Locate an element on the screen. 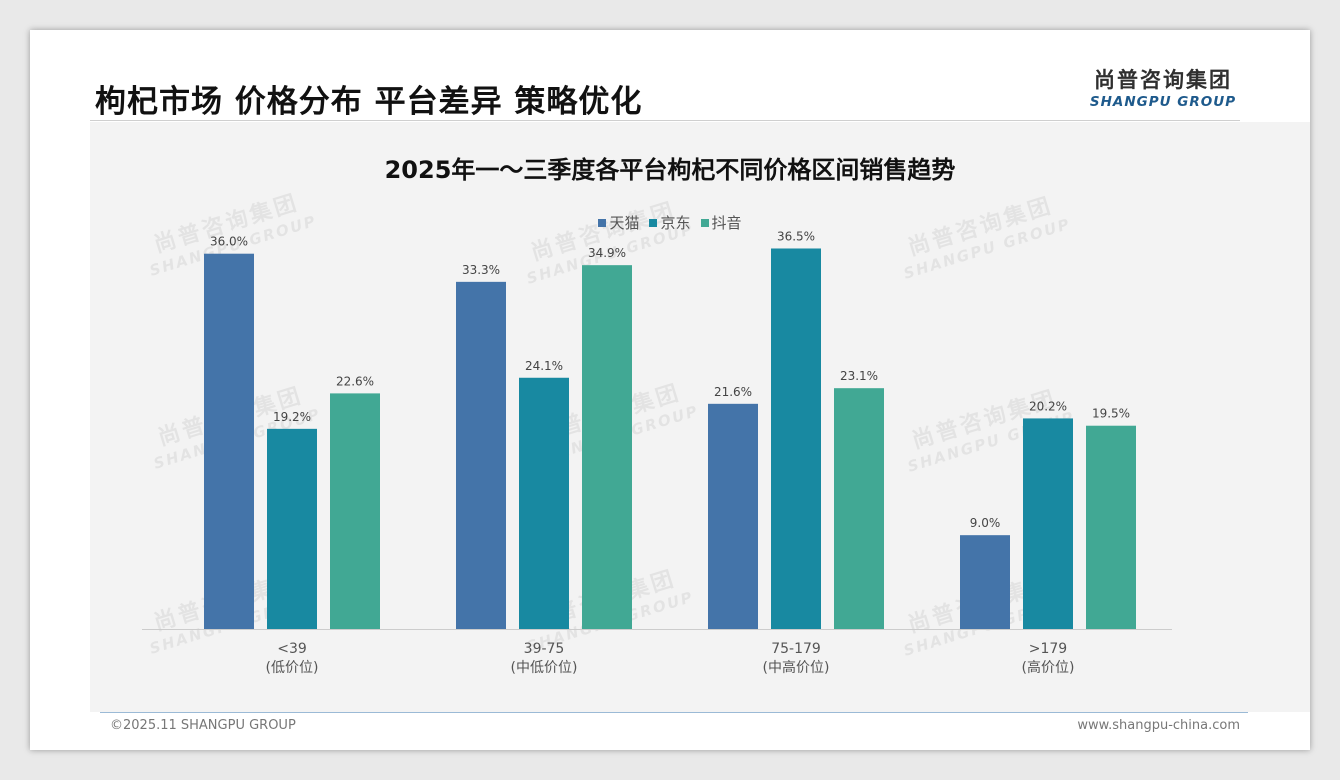 This screenshot has width=1340, height=780. data-label-tmall-4: 9.0% is located at coordinates (985, 523).